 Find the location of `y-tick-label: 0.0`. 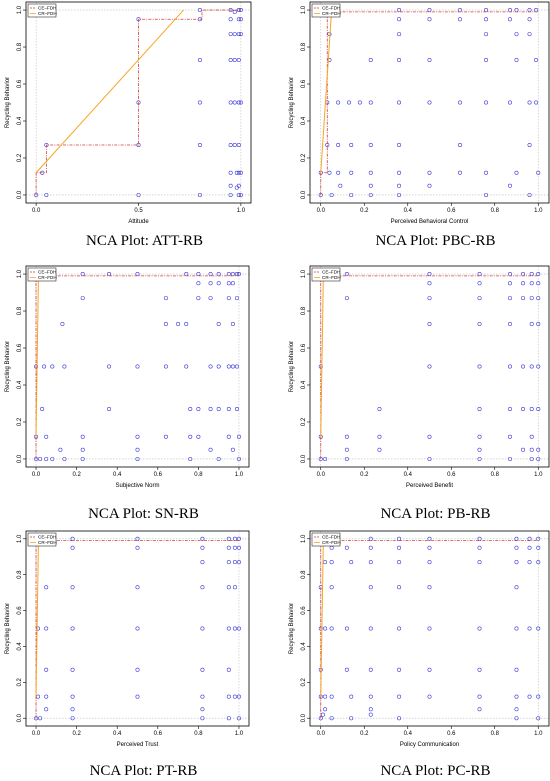

y-tick-label: 0.0 is located at coordinates (20, 458).